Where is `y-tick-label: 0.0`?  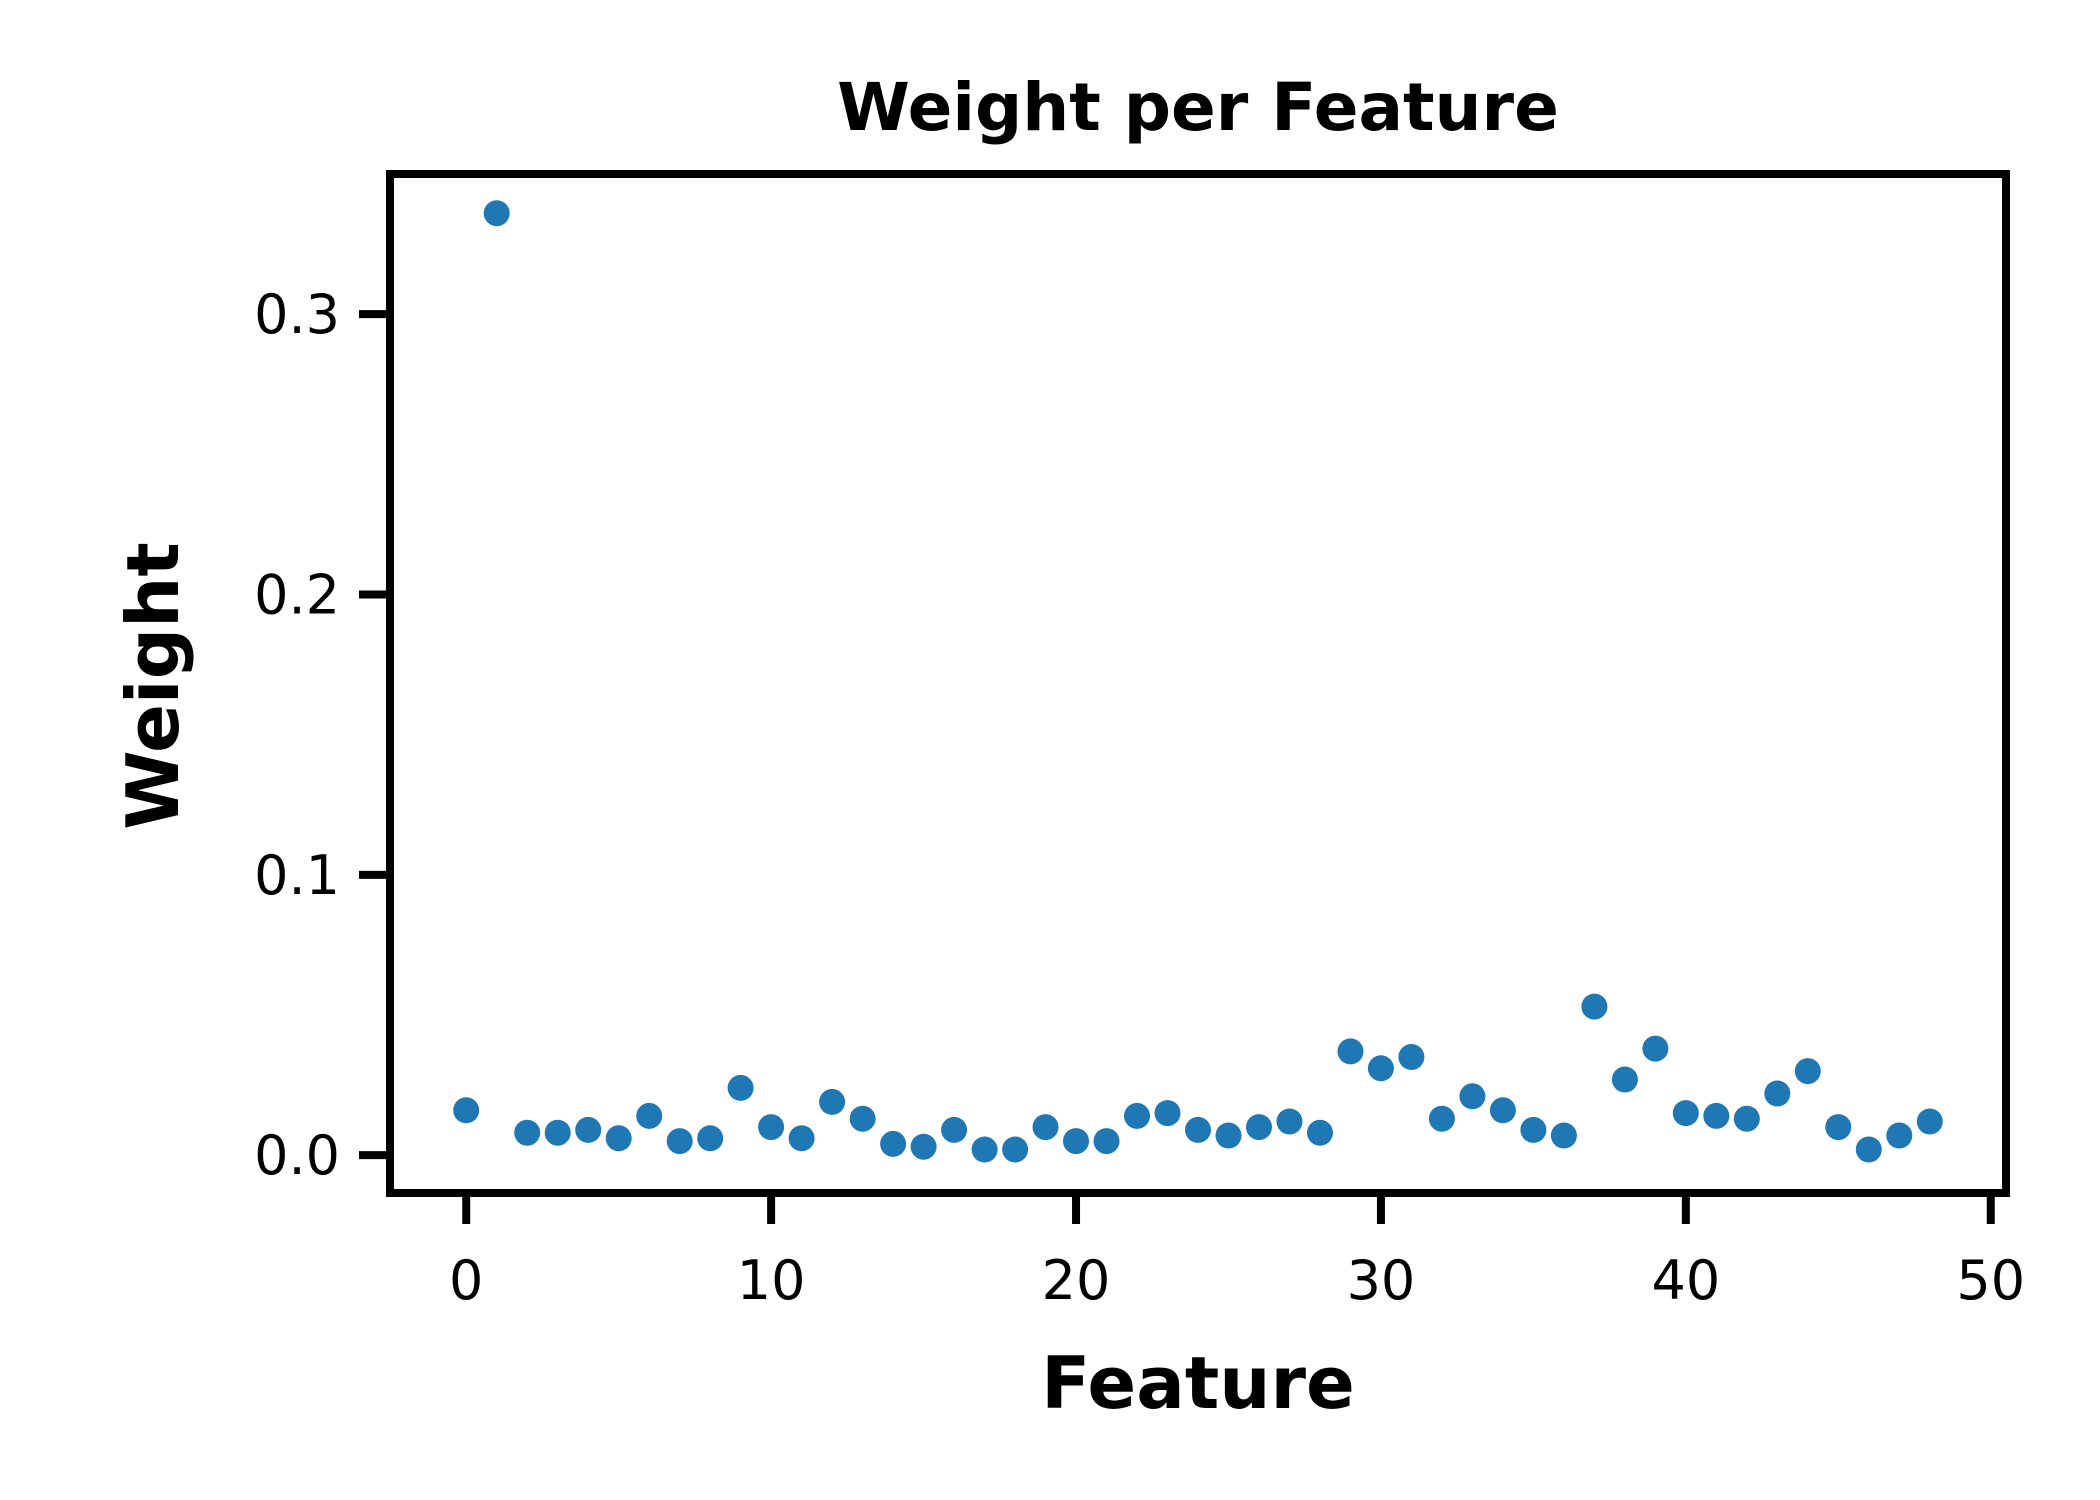 y-tick-label: 0.0 is located at coordinates (297, 1155).